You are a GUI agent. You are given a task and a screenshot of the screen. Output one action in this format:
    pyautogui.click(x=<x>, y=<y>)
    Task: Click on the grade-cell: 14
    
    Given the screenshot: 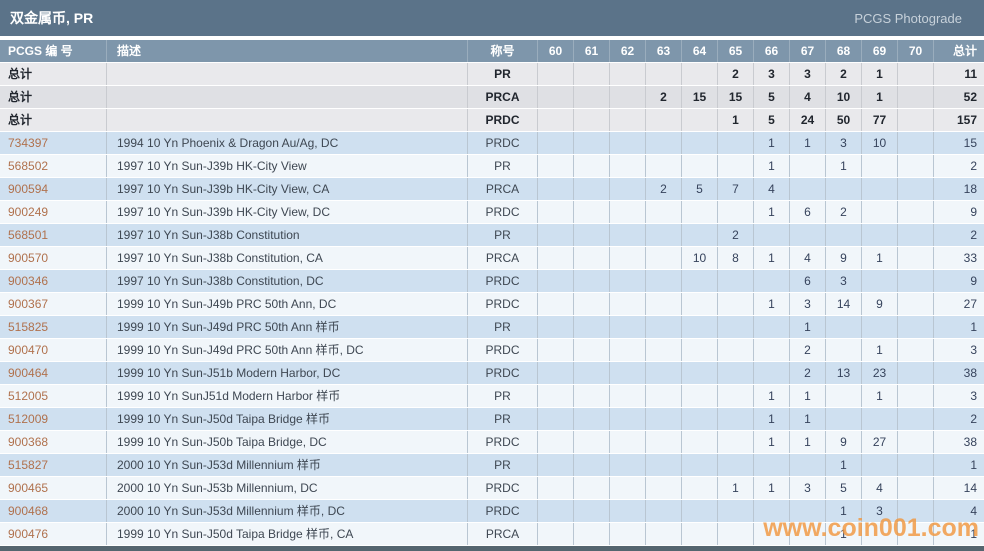 What is the action you would take?
    pyautogui.click(x=844, y=304)
    